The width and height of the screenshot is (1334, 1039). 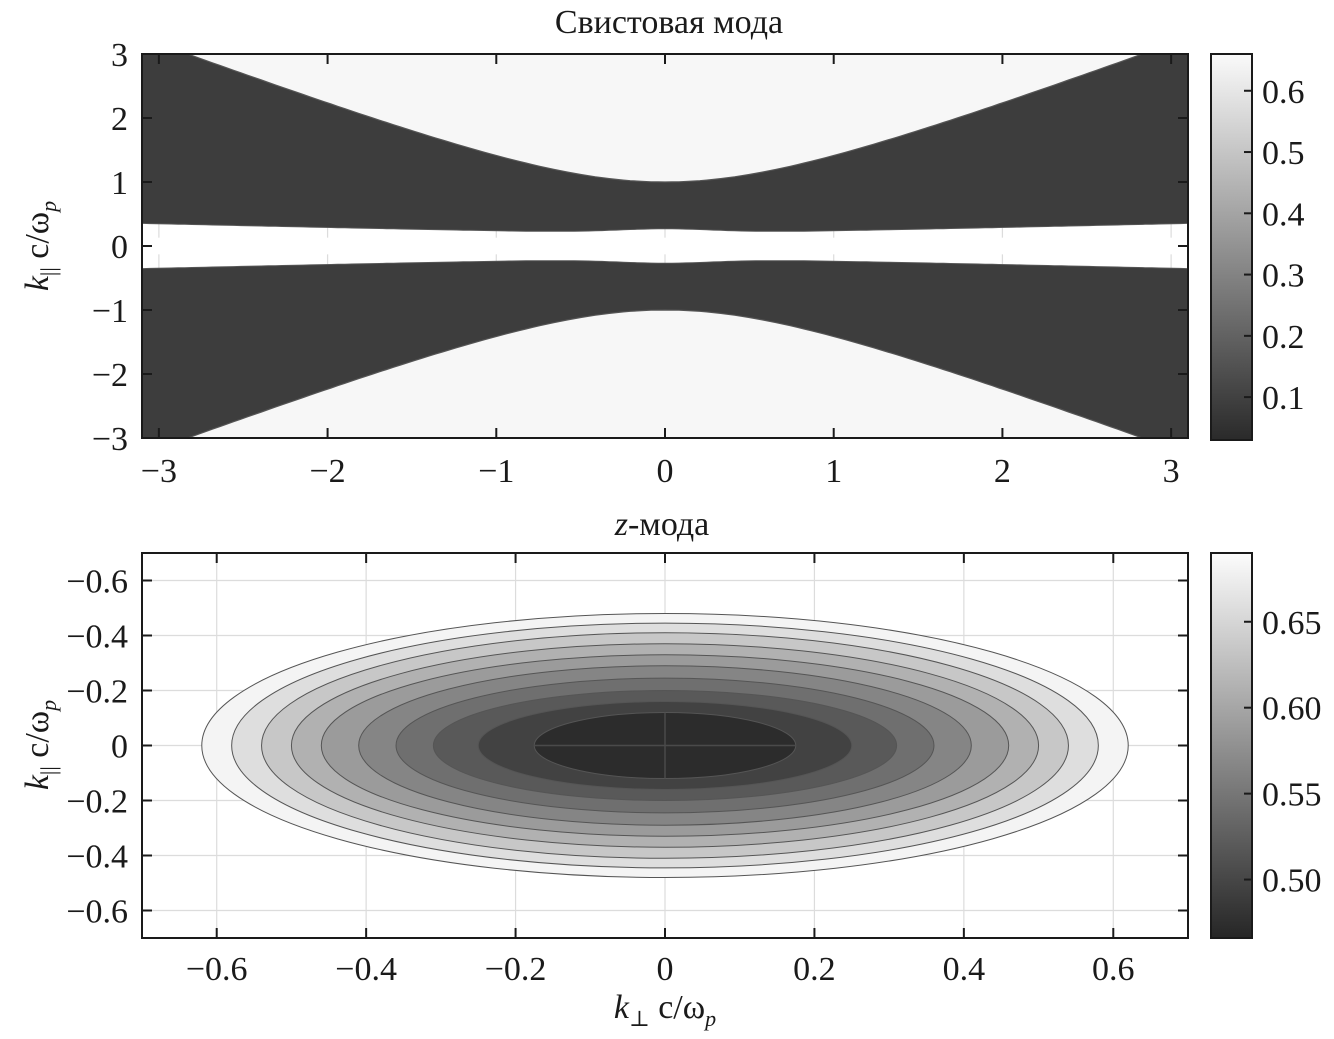 I want to click on z-mode-ytick-label-1: −0.4, so click(x=97, y=637).